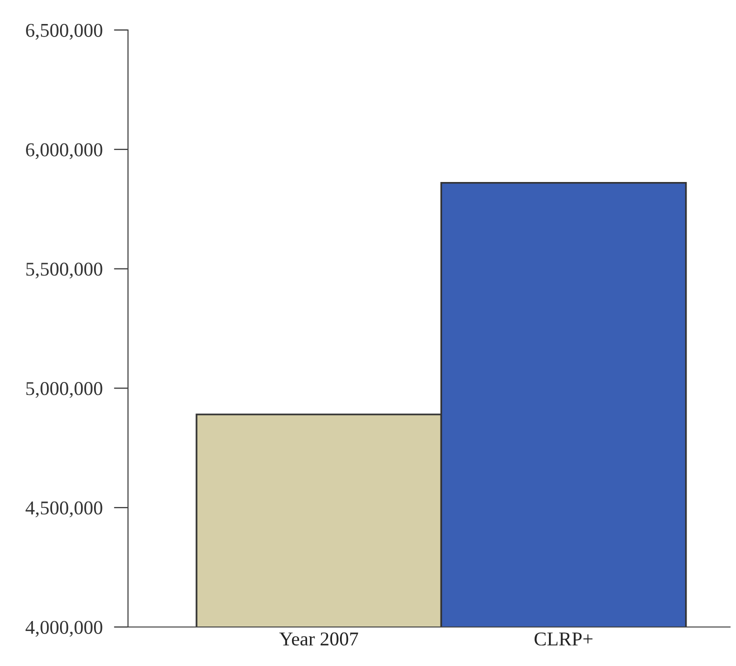 Image resolution: width=736 pixels, height=666 pixels. I want to click on x-tick-label: CLRP+, so click(563, 639).